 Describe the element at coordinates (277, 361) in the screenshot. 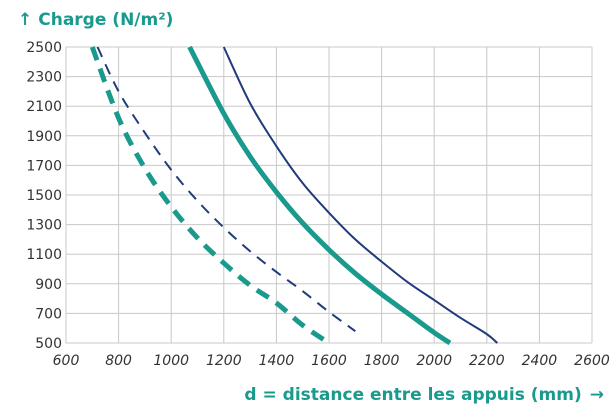

I see `x-tick-label: 1400` at that location.